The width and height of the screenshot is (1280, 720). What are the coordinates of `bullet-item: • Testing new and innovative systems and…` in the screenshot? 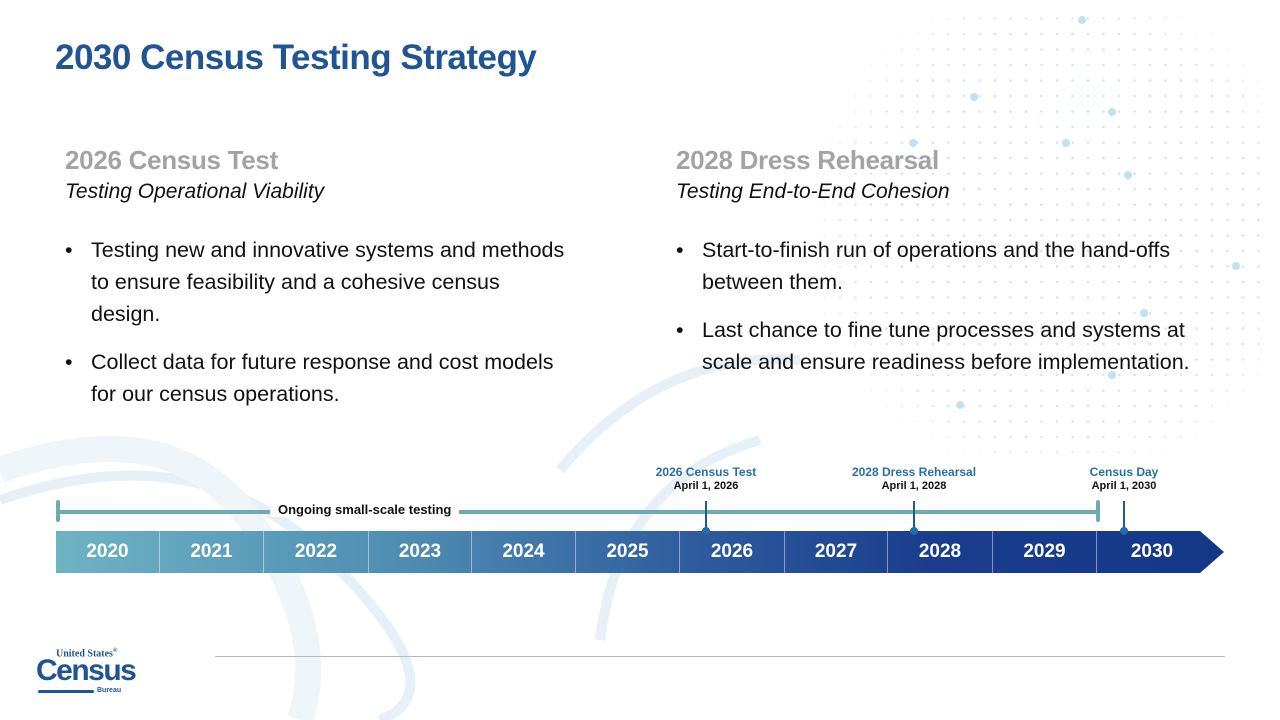 It's located at (315, 282).